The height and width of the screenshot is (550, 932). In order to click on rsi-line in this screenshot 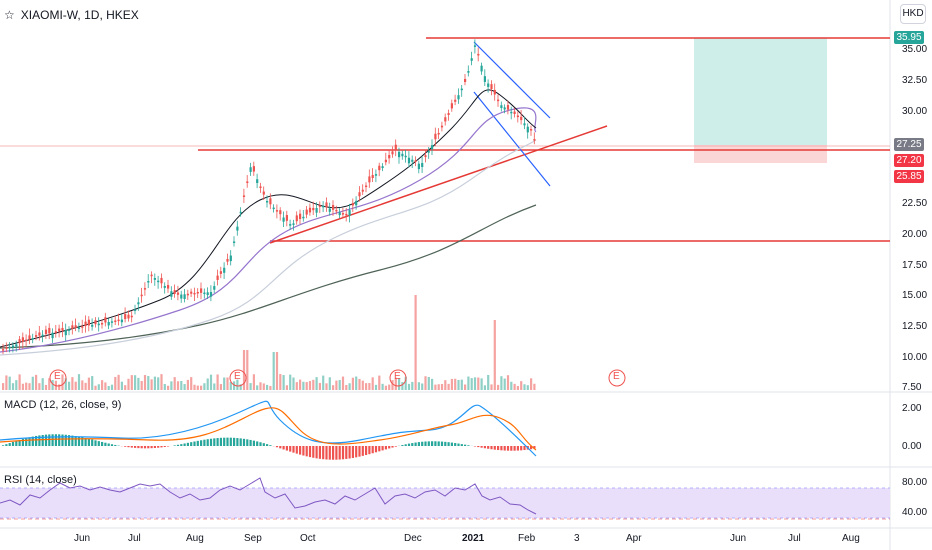, I will do `click(268, 496)`.